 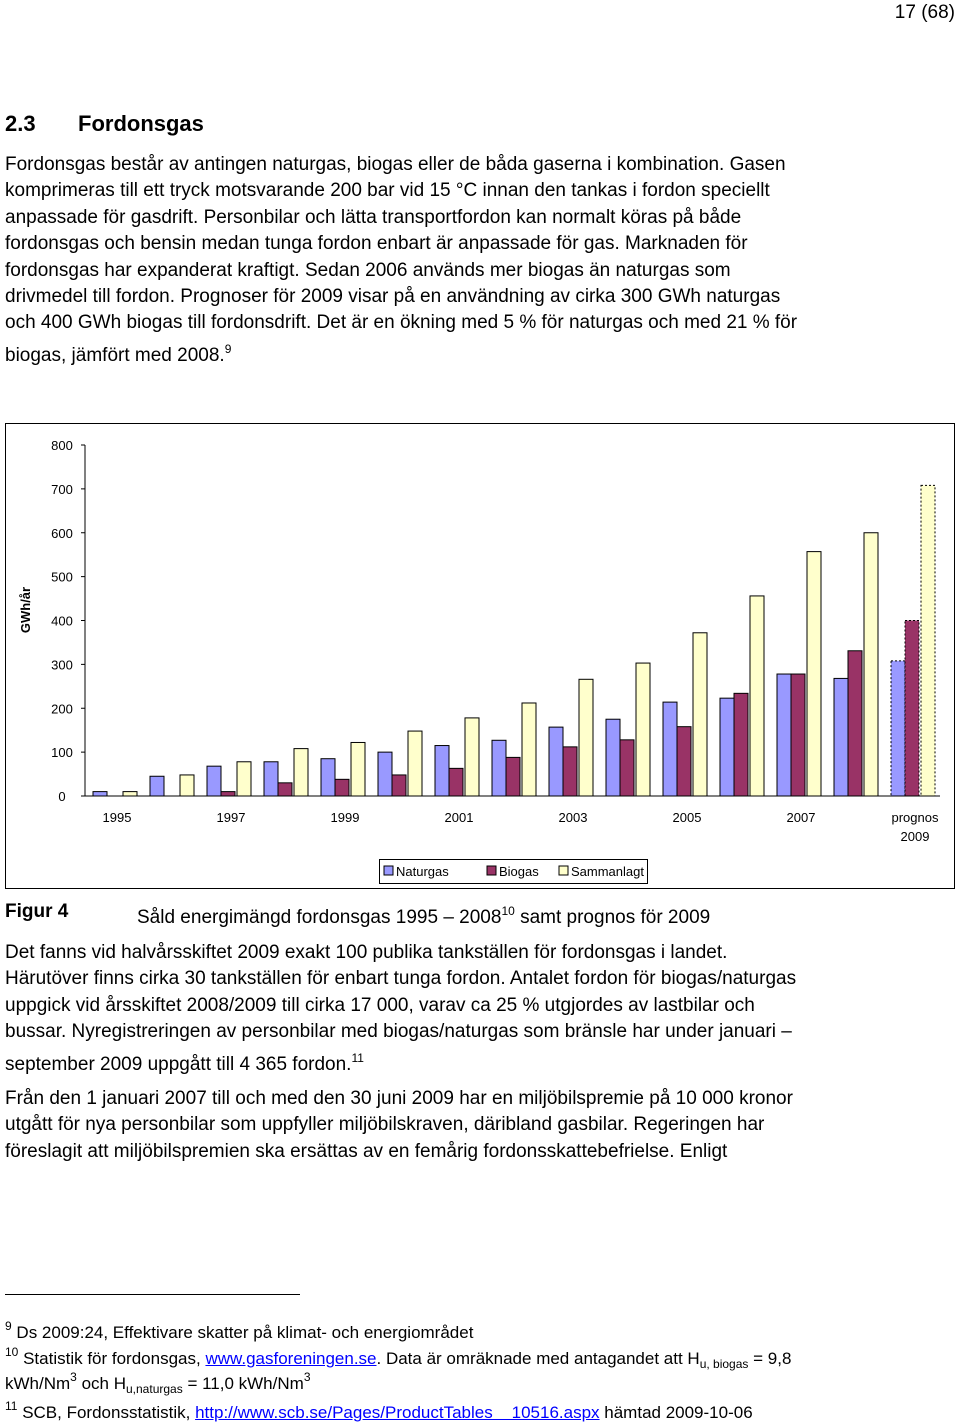 What do you see at coordinates (62, 664) in the screenshot?
I see `y-tick-label: 300` at bounding box center [62, 664].